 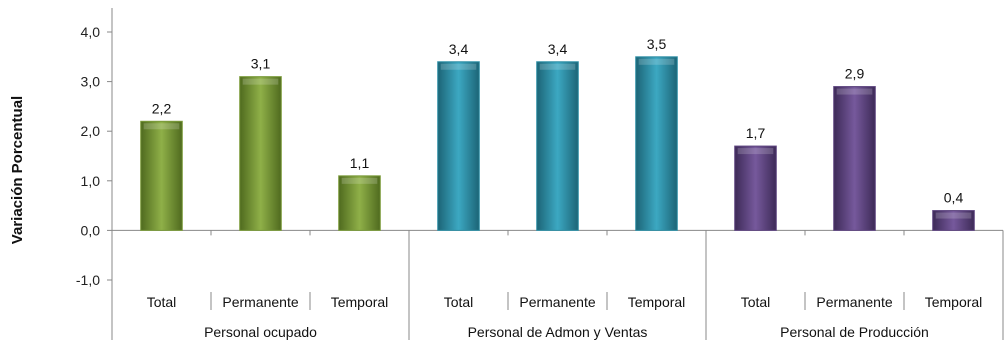 I want to click on group-label: Personal de Admon y Ventas, so click(x=558, y=332).